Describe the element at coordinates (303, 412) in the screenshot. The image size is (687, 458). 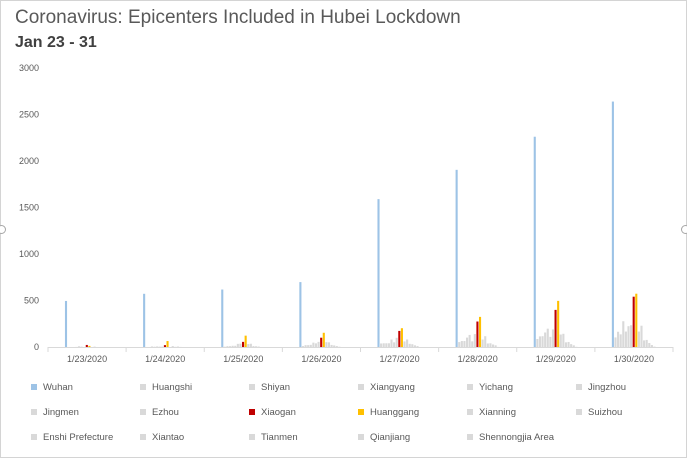
I see `legend-item: Xiaogan` at that location.